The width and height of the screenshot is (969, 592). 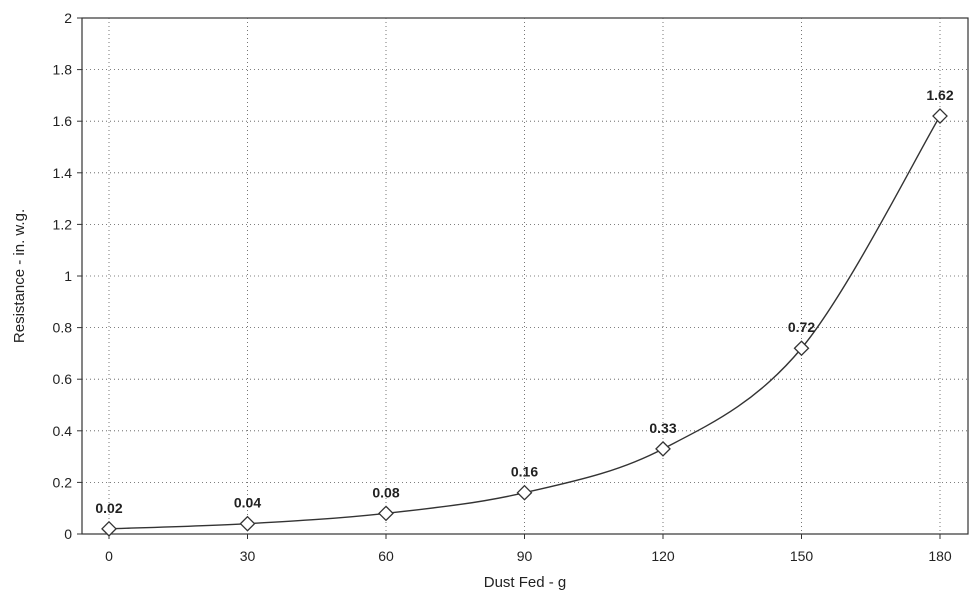 I want to click on data-label: 0.02, so click(x=108, y=508).